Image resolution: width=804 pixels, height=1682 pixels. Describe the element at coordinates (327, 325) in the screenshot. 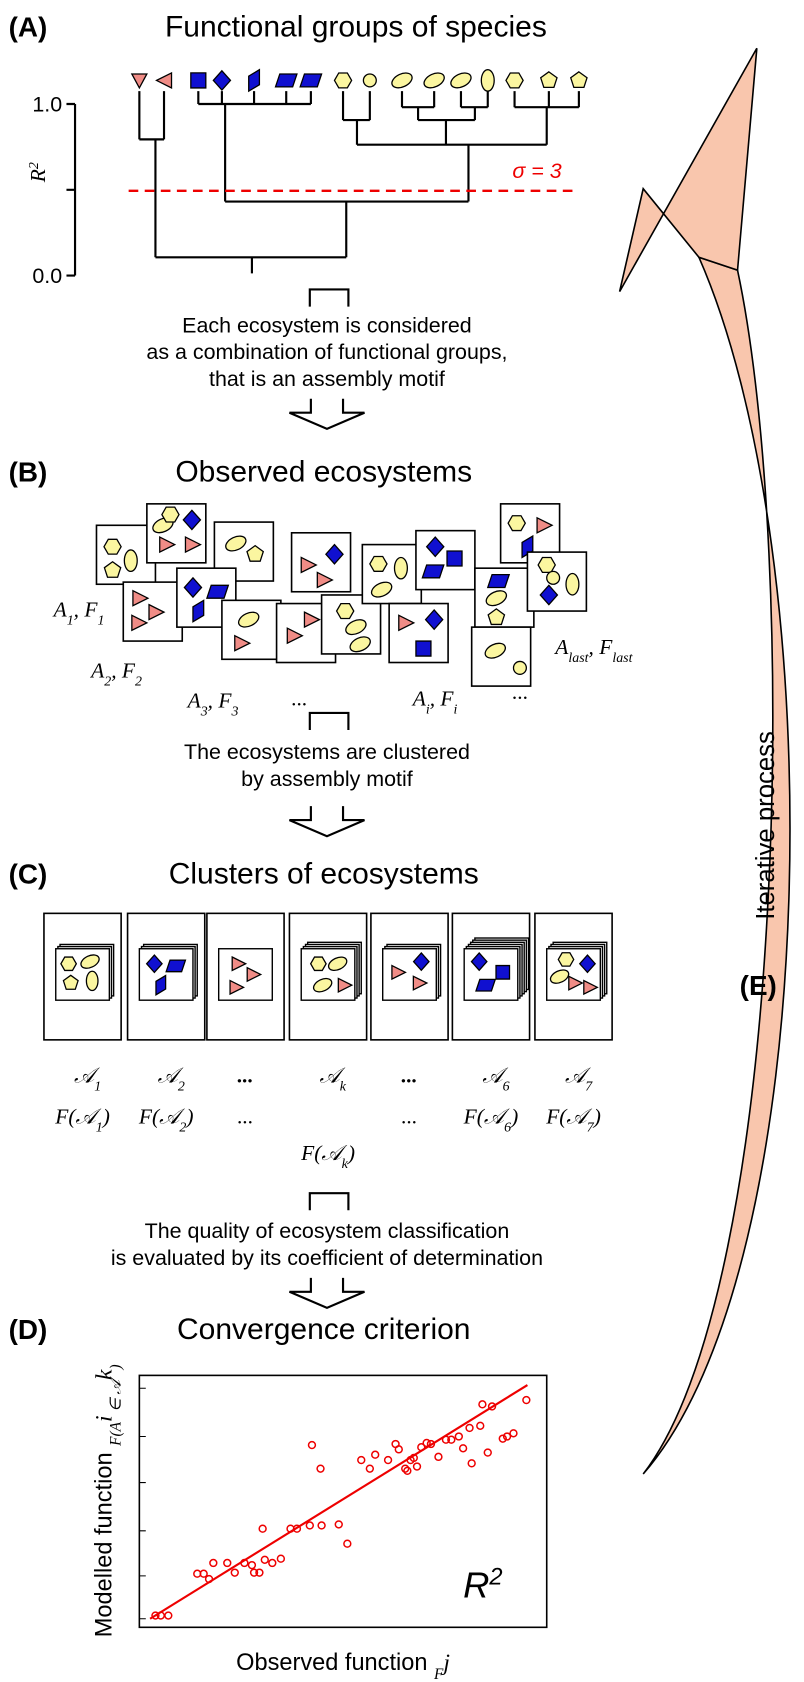

I see `caption: Each ecosystem is considered` at that location.